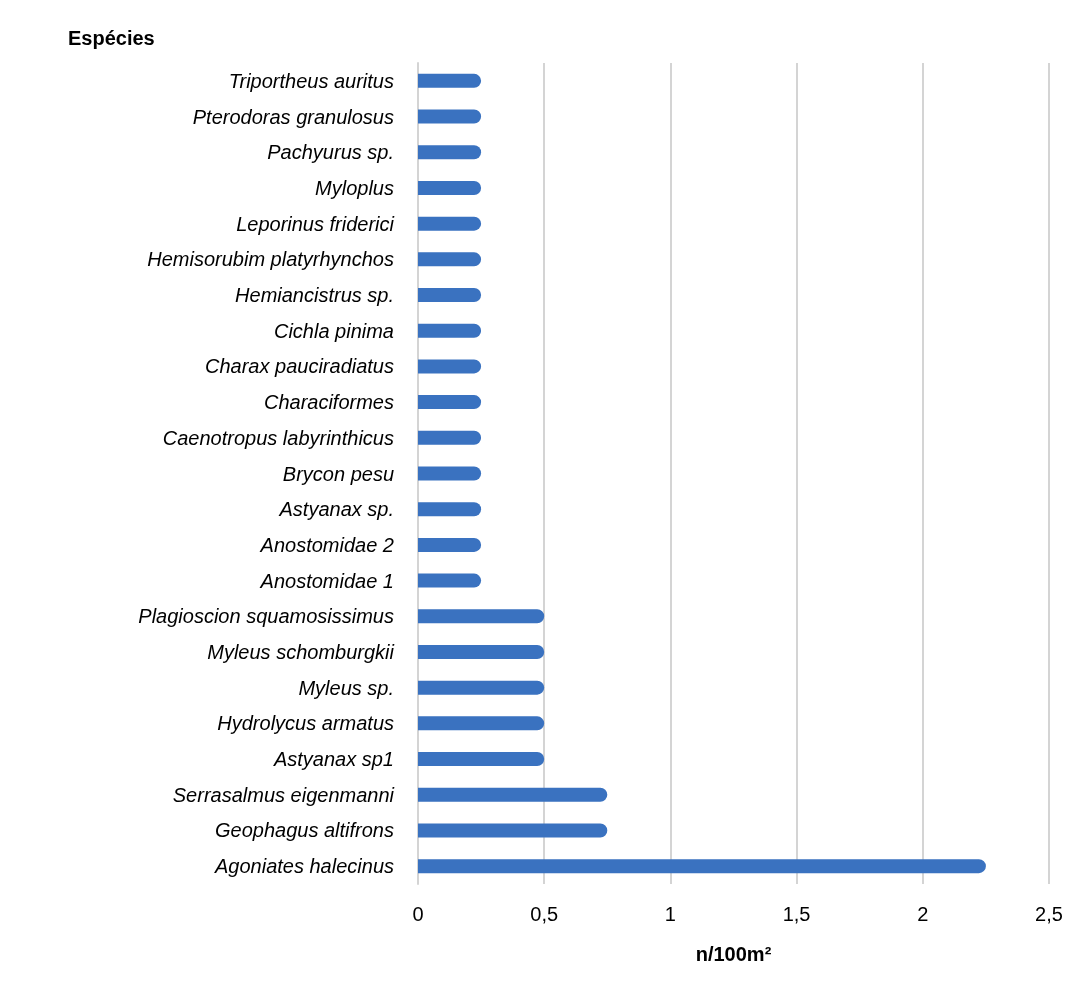 The image size is (1077, 1002). I want to click on y-axis-title: Espécies, so click(111, 38).